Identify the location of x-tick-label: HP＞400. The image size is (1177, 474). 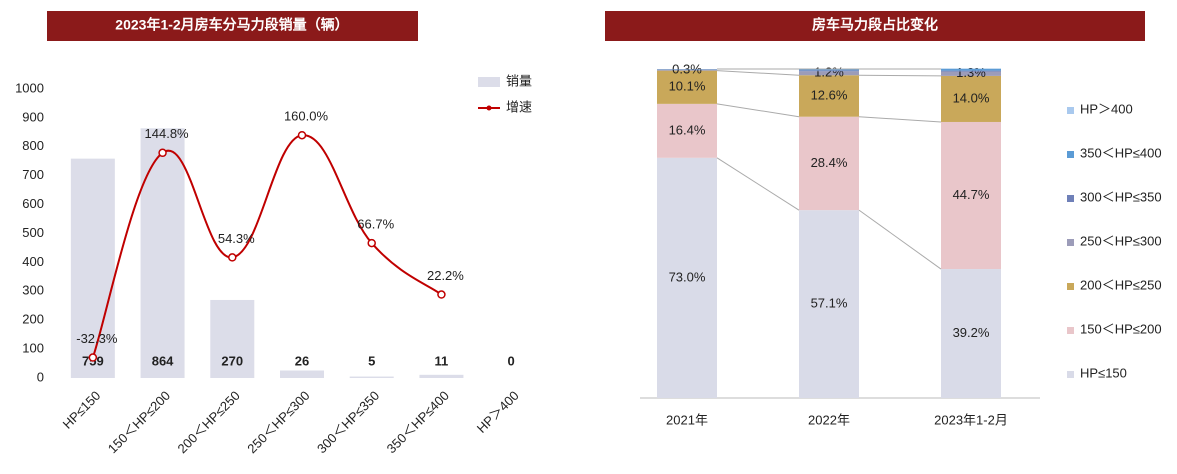
(498, 412).